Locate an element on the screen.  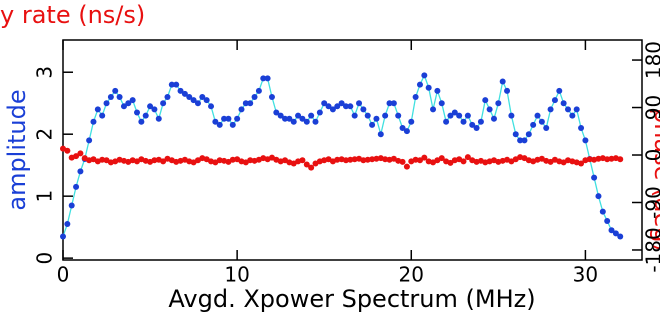
y2-tick-label: 90 is located at coordinates (651, 107).